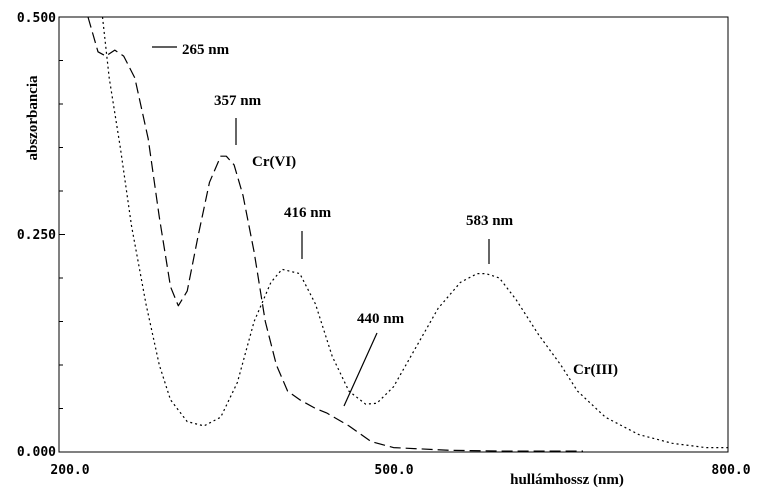 This screenshot has width=766, height=490. Describe the element at coordinates (33, 118) in the screenshot. I see `y-axis-label: abszorbancia` at that location.